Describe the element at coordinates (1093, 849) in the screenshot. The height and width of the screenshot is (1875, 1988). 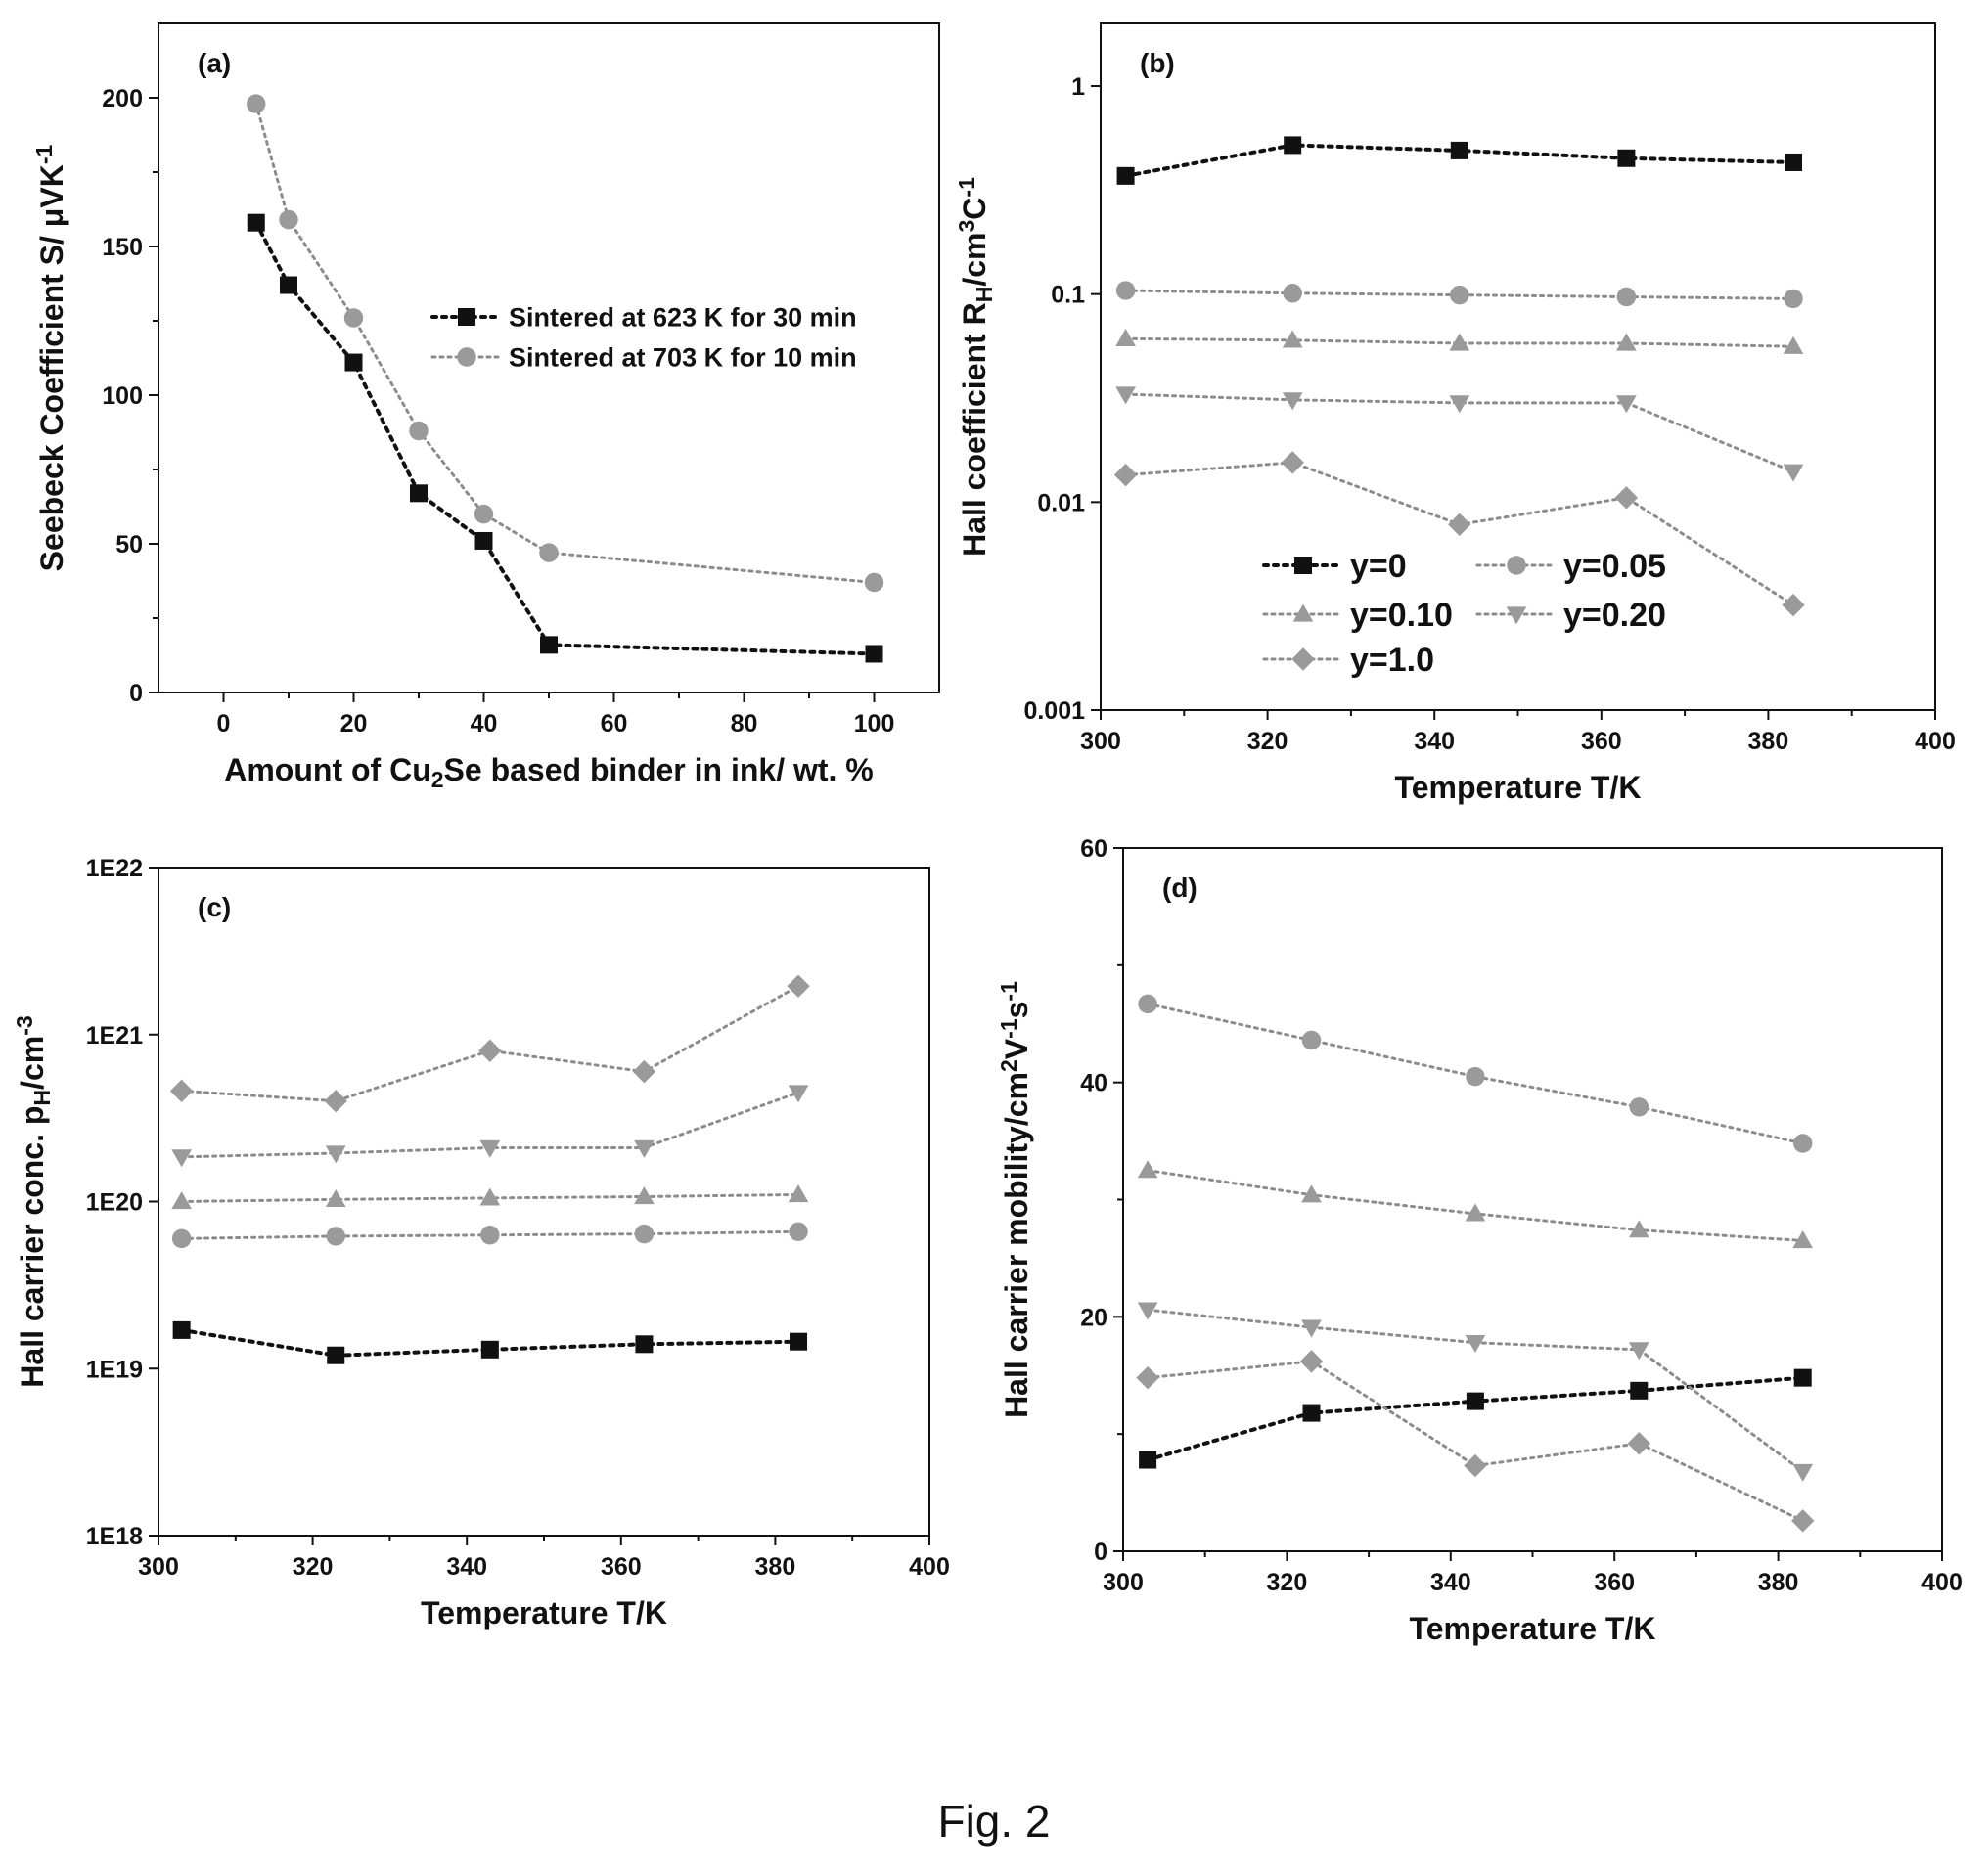
I see `y-tick-label: 60` at that location.